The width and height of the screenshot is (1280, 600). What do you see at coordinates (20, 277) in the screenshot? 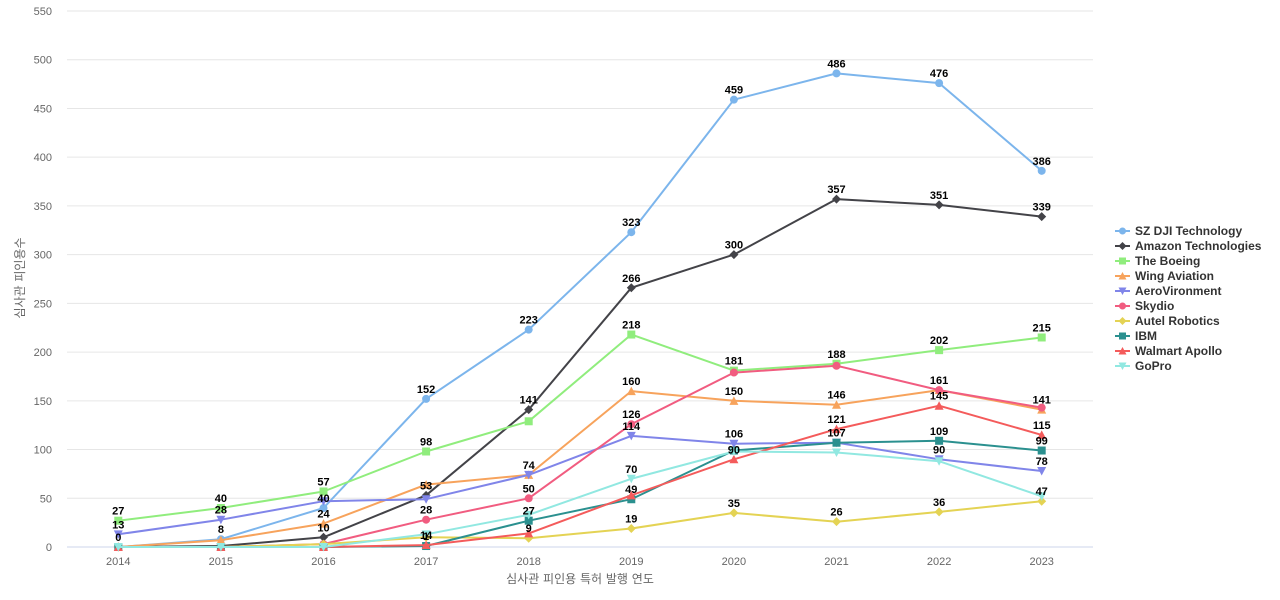
I see `y-axis-title: 심사관 피인용수` at bounding box center [20, 277].